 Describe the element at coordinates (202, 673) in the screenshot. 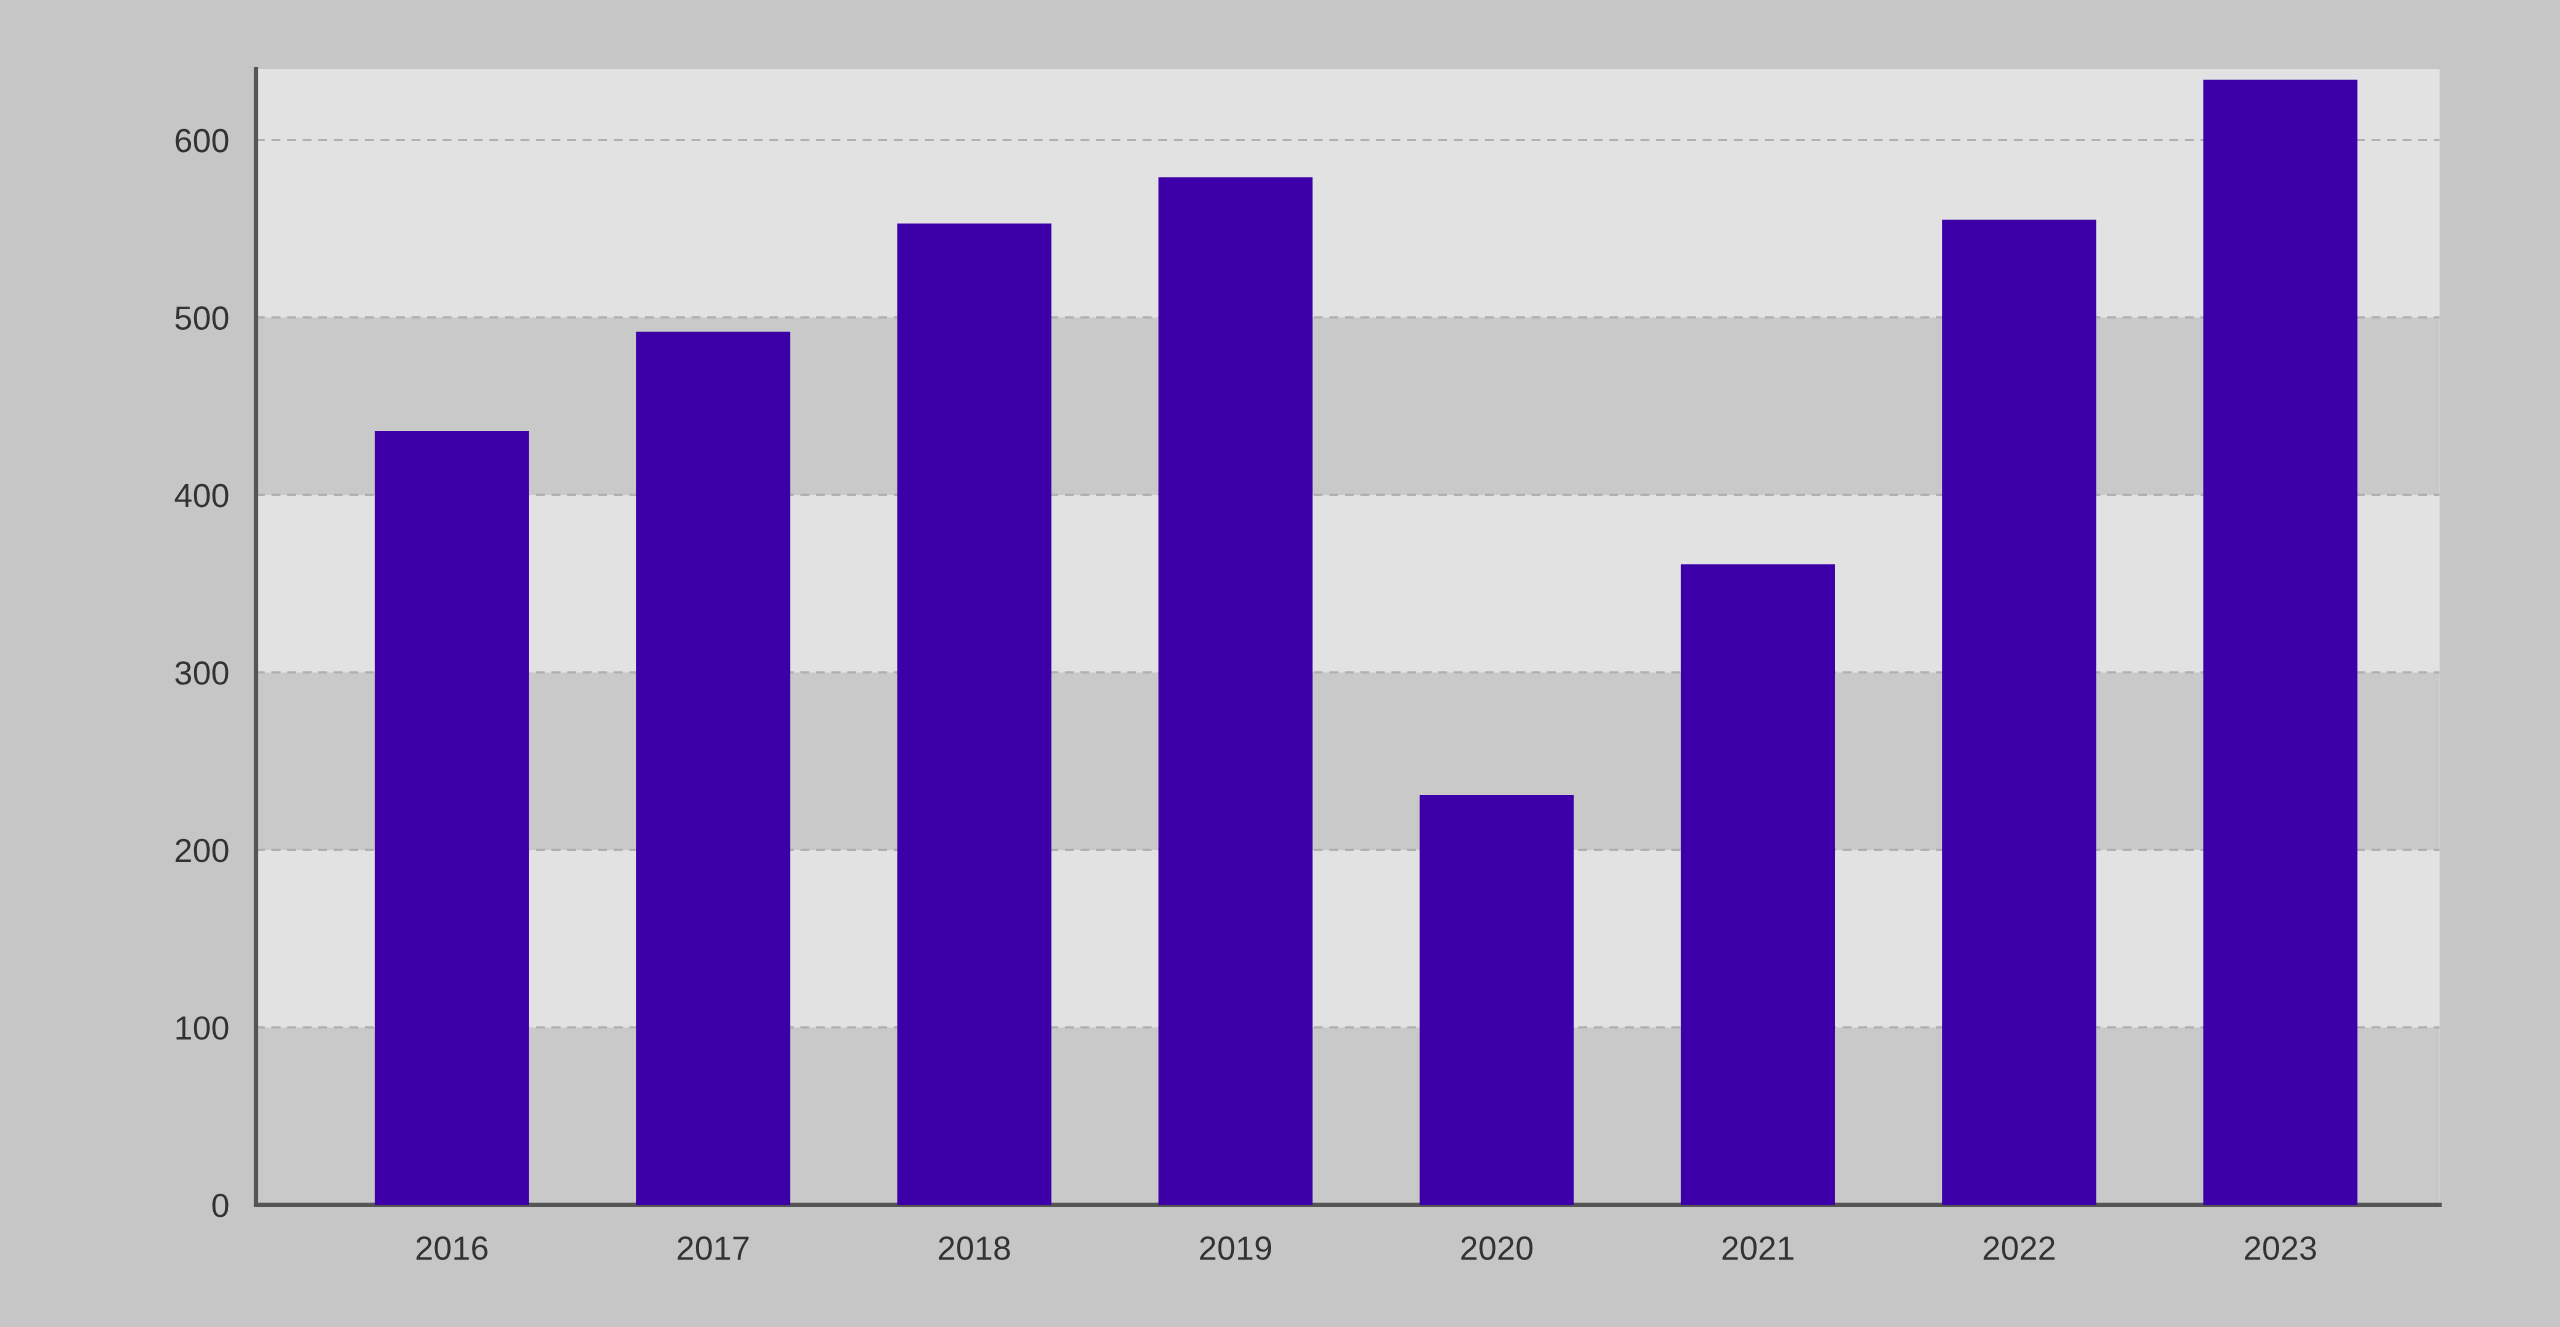

I see `y-tick-label: 300` at that location.